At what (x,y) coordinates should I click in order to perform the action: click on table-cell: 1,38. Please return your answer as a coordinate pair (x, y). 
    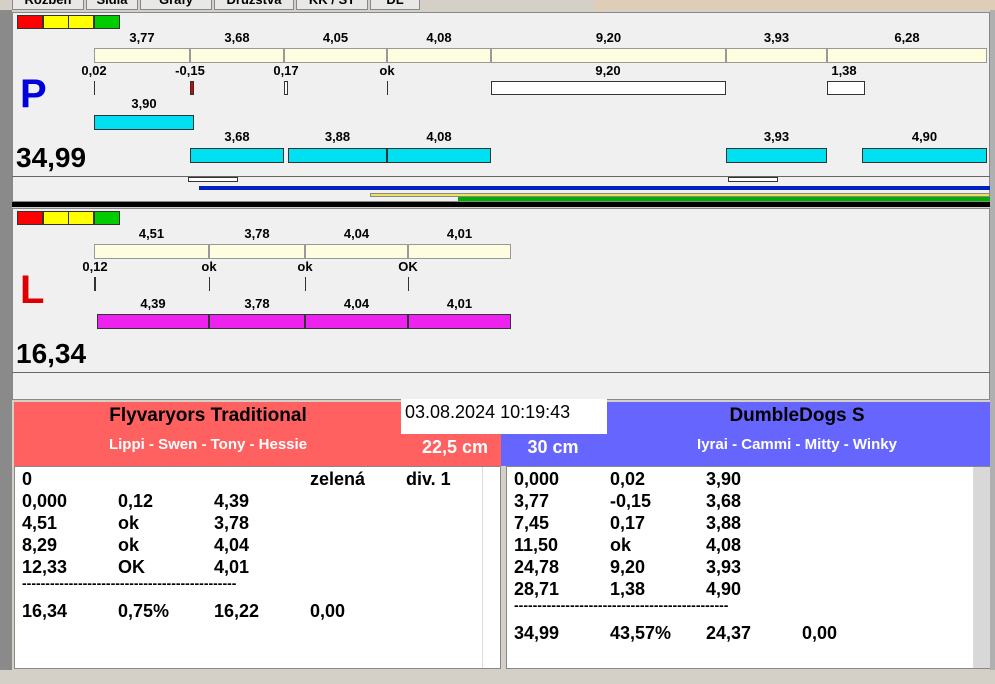
    Looking at the image, I should click on (628, 589).